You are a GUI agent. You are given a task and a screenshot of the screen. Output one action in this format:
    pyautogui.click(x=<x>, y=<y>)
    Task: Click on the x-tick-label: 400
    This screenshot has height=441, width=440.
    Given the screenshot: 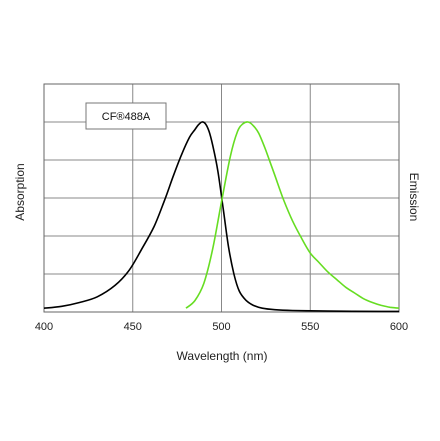 What is the action you would take?
    pyautogui.click(x=44, y=327)
    